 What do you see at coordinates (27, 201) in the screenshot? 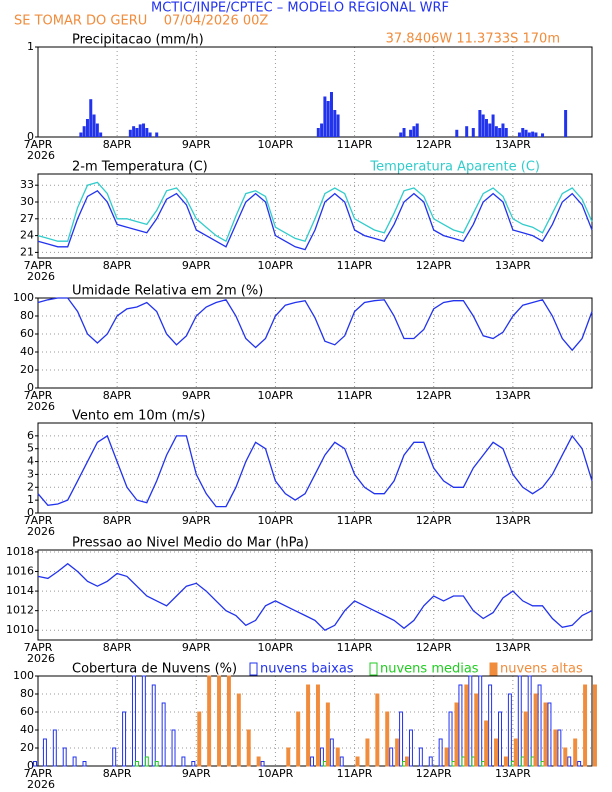
I see `y-tick-label: 30` at bounding box center [27, 201].